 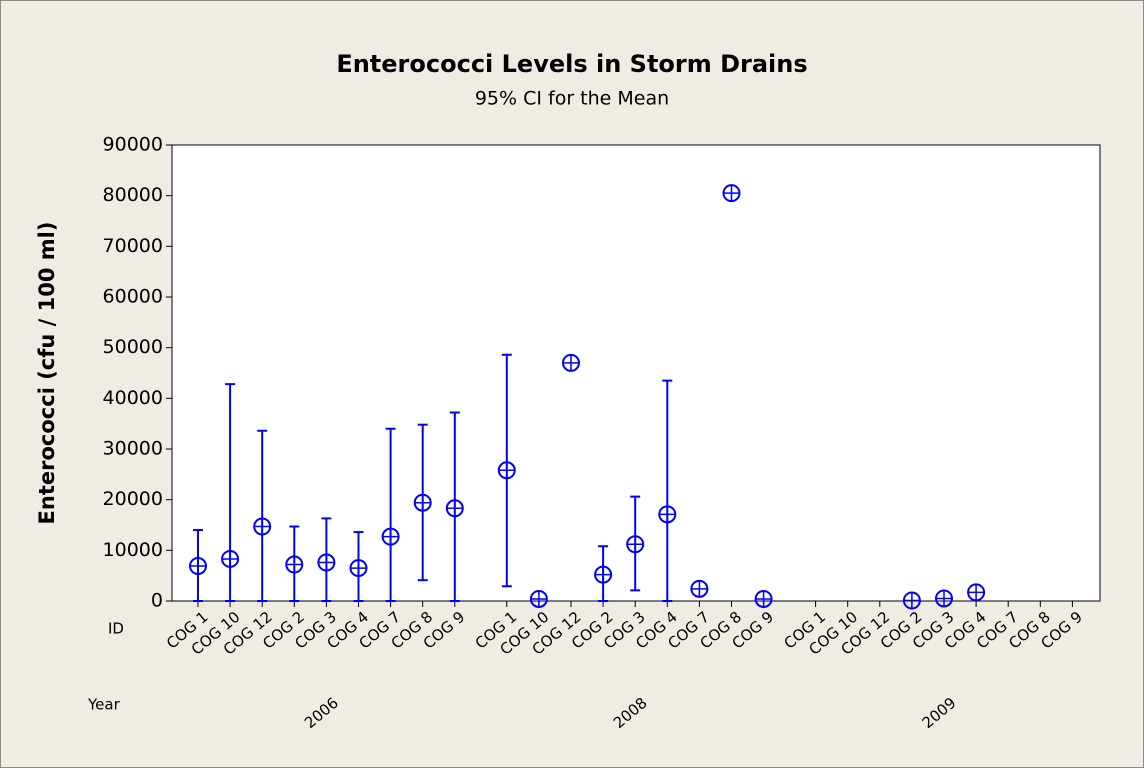 What do you see at coordinates (133, 145) in the screenshot?
I see `y-tick-label: 90000` at bounding box center [133, 145].